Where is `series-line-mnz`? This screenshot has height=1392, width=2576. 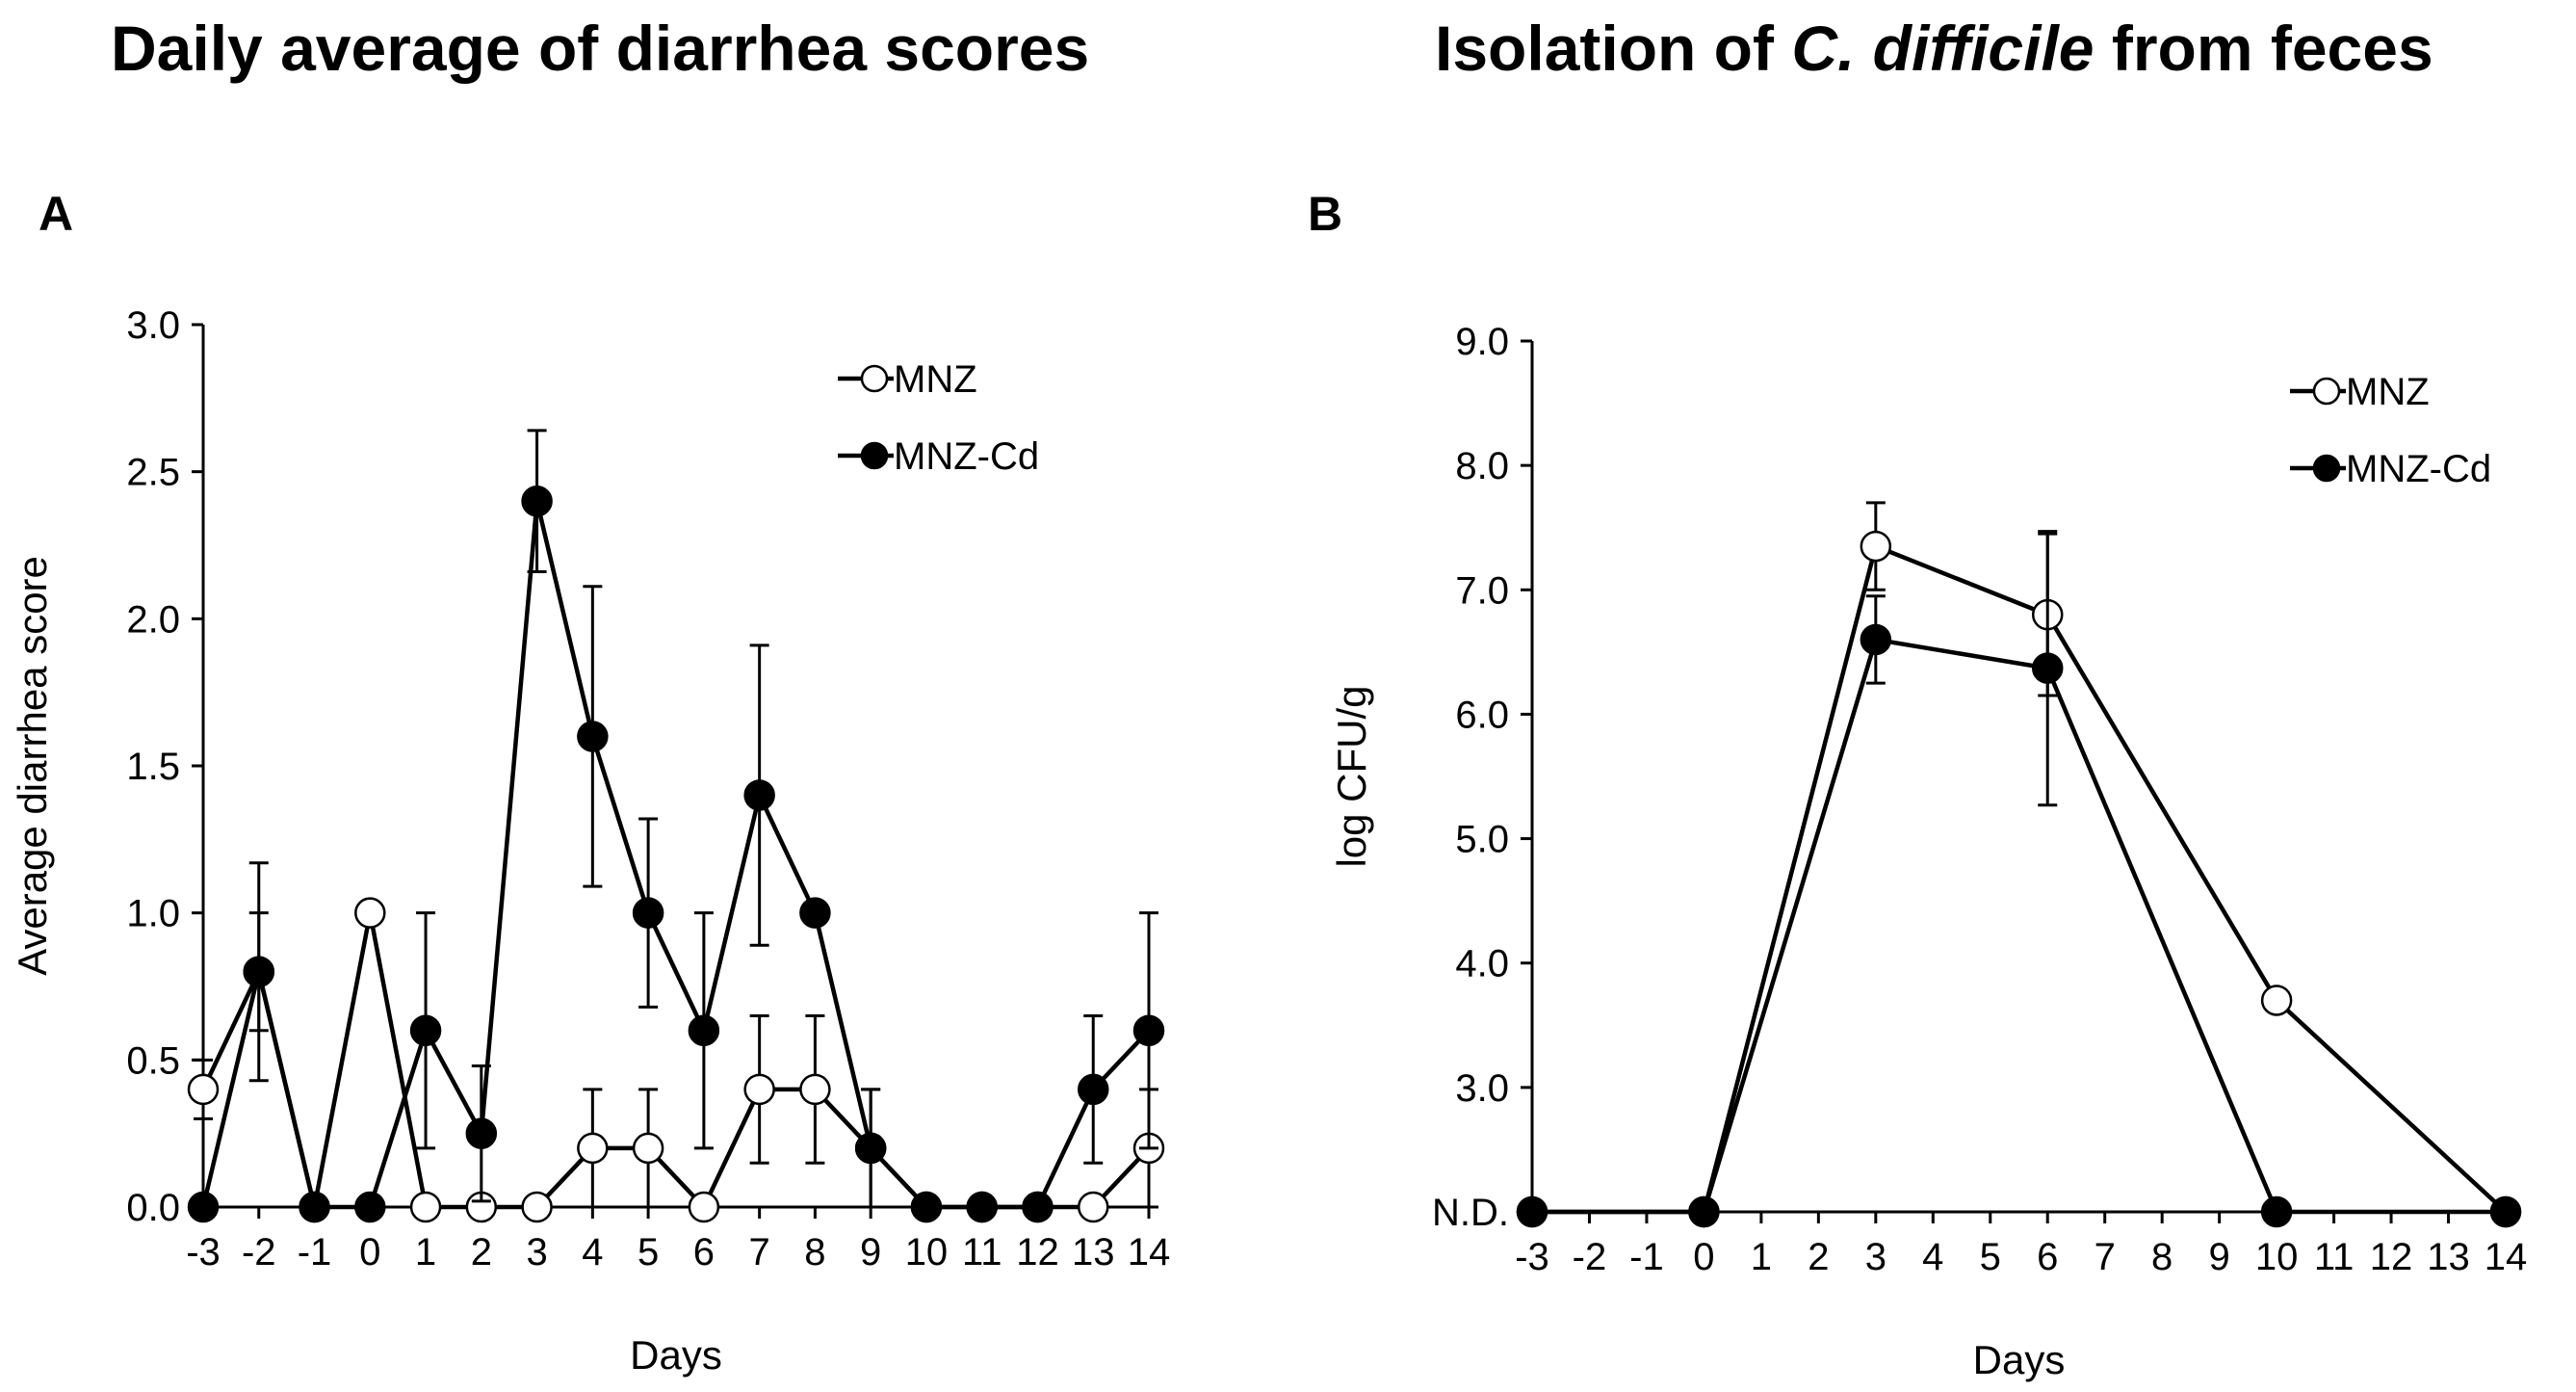
series-line-mnz is located at coordinates (675, 1061).